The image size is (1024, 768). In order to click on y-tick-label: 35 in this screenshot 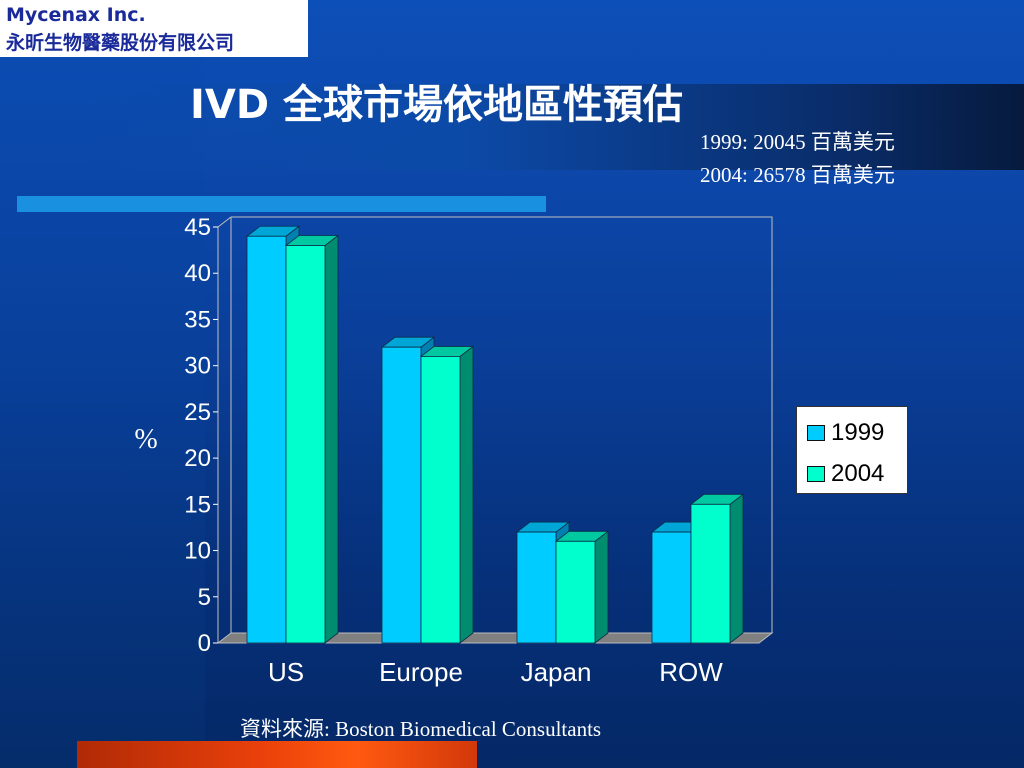, I will do `click(197, 319)`.